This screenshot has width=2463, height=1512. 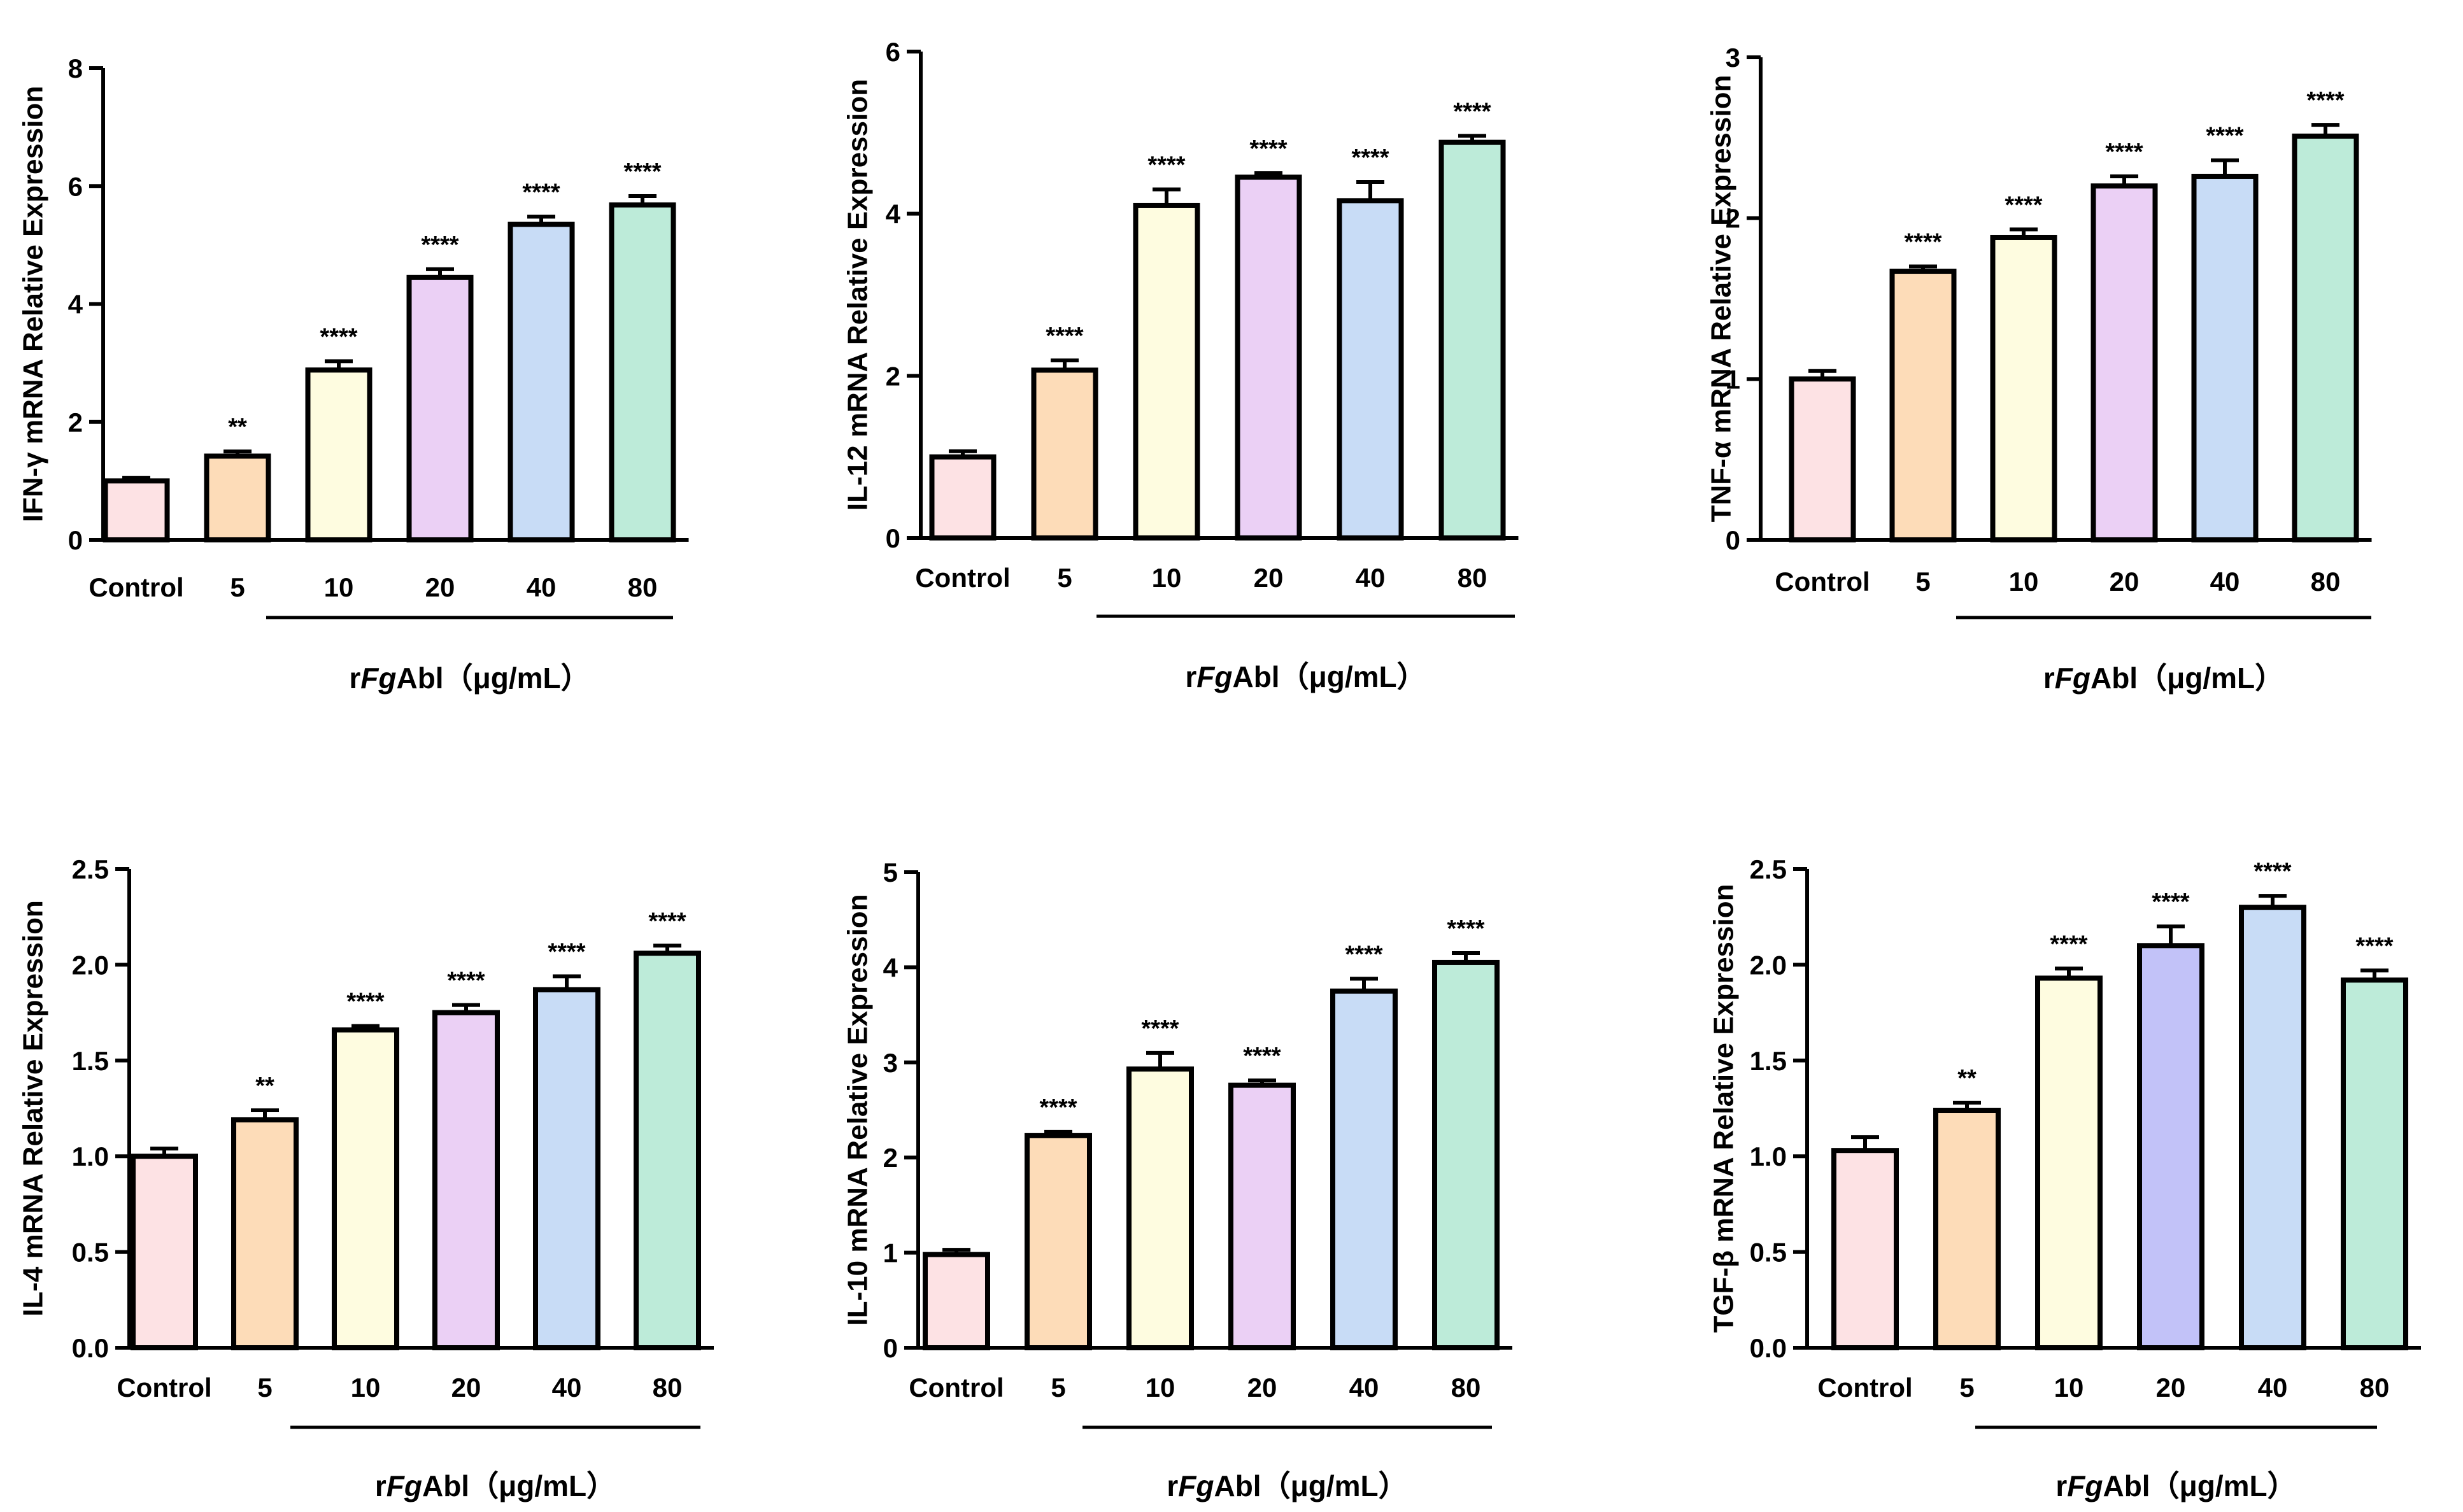 I want to click on y-axis-title: IL-12 mRNA Relative Expression, so click(x=858, y=295).